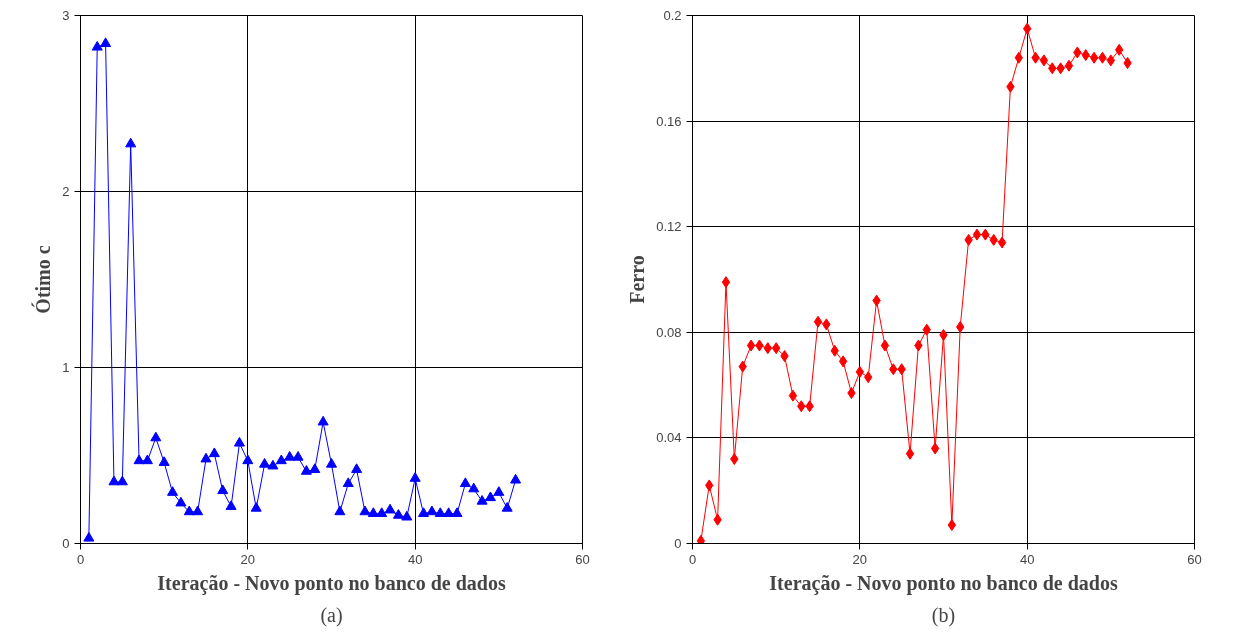 Image resolution: width=1233 pixels, height=632 pixels. What do you see at coordinates (943, 615) in the screenshot?
I see `text: (b)` at bounding box center [943, 615].